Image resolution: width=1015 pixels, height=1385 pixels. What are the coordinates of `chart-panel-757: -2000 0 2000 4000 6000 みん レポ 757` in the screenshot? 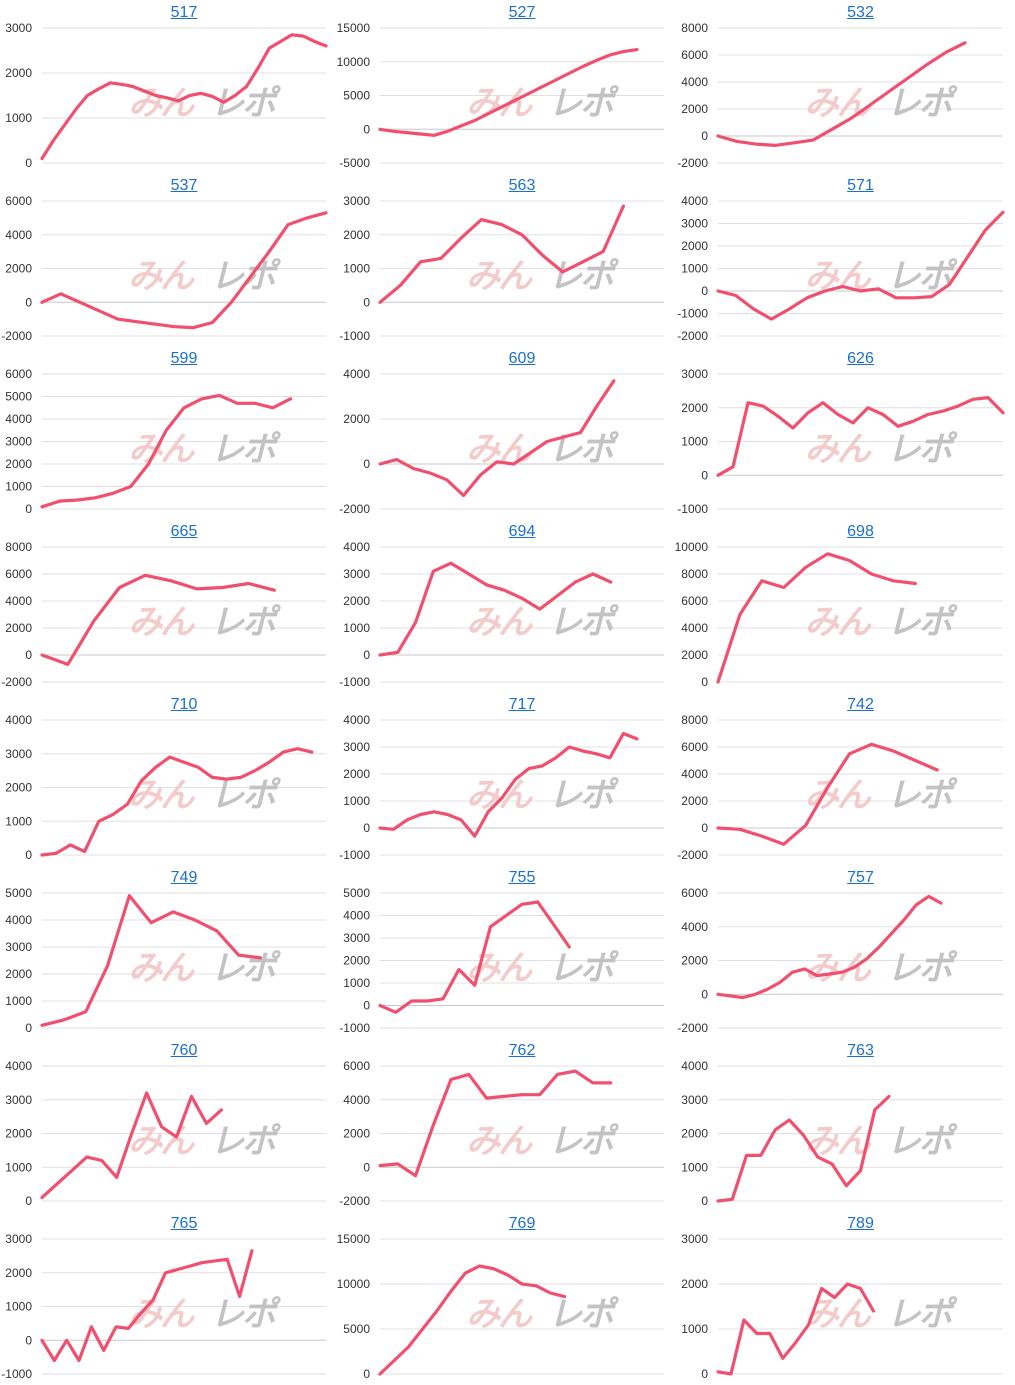 It's located at (845, 951).